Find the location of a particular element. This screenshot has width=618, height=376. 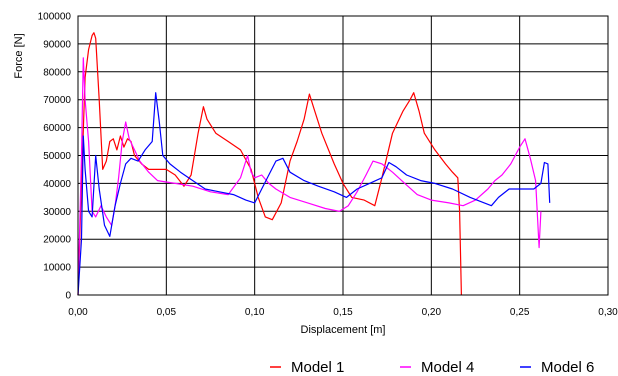

legend-label: Model 4 is located at coordinates (447, 367).